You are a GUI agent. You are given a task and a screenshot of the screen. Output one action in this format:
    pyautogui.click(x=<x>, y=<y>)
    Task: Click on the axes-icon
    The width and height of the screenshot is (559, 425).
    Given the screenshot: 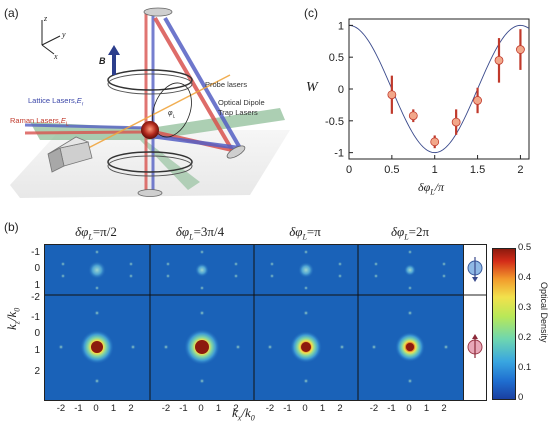 What is the action you would take?
    pyautogui.click(x=51, y=37)
    